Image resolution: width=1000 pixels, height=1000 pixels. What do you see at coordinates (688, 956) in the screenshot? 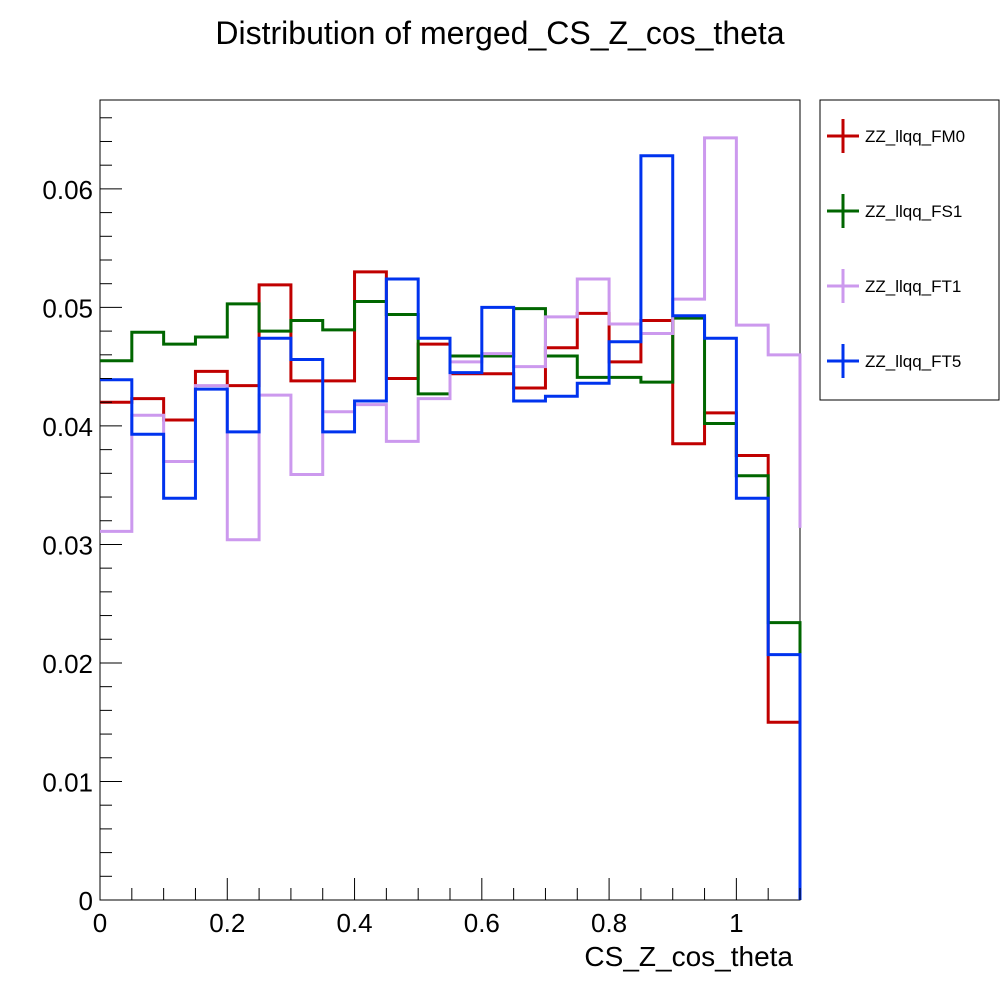
I see `x-axis-title: CS_Z_cos_theta` at bounding box center [688, 956].